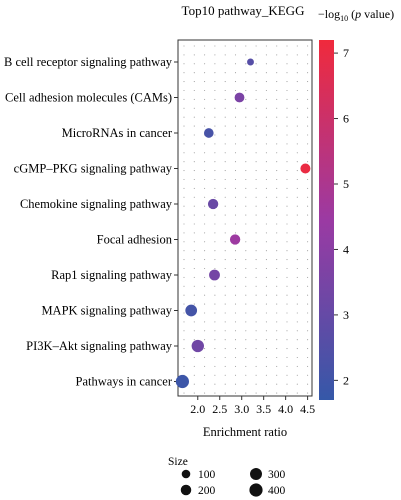 The width and height of the screenshot is (401, 500). Describe the element at coordinates (124, 382) in the screenshot. I see `category-label: Pathways in cancer` at that location.